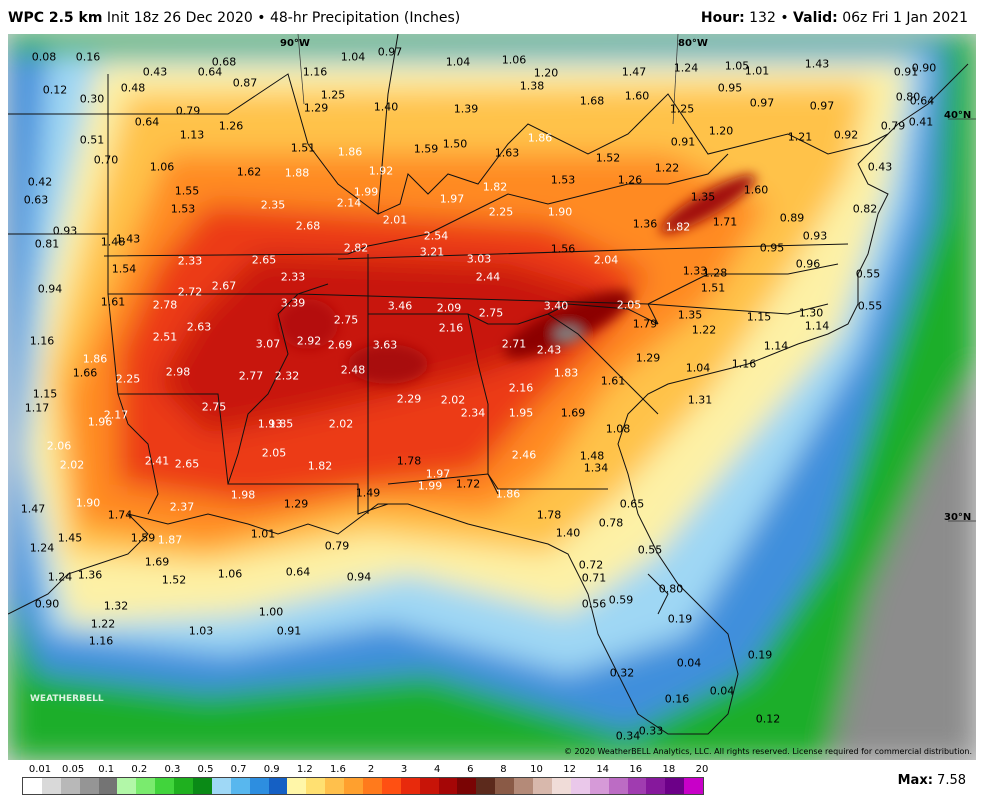 This screenshot has height=808, width=984. Describe the element at coordinates (270, 424) in the screenshot. I see `precip-value-label: 1.93` at that location.